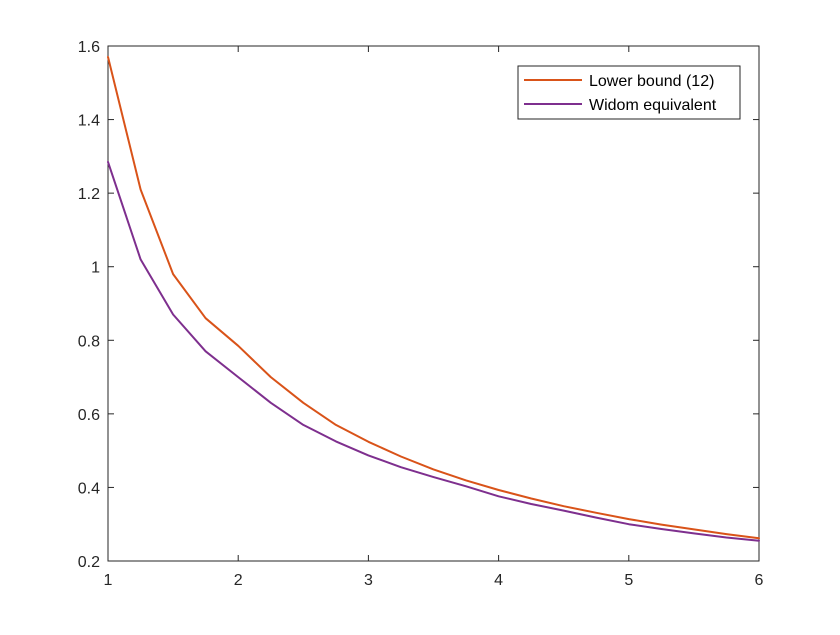 Image resolution: width=840 pixels, height=635 pixels. What do you see at coordinates (89, 488) in the screenshot?
I see `y-tick-label: 0.4` at bounding box center [89, 488].